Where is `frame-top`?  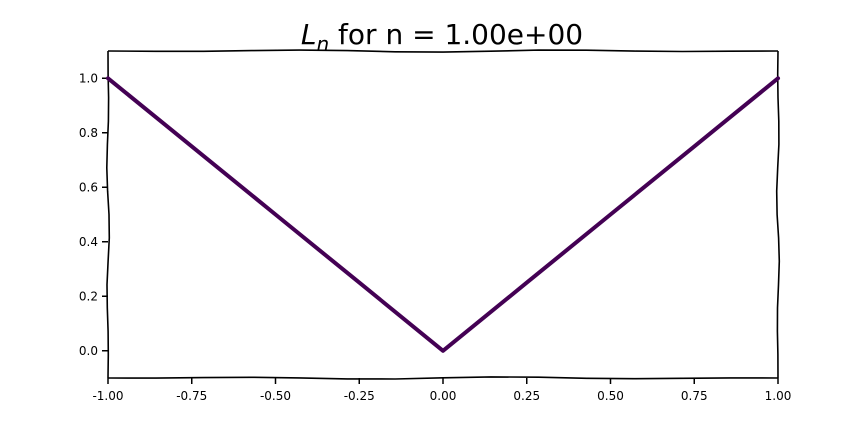 frame-top is located at coordinates (443, 51).